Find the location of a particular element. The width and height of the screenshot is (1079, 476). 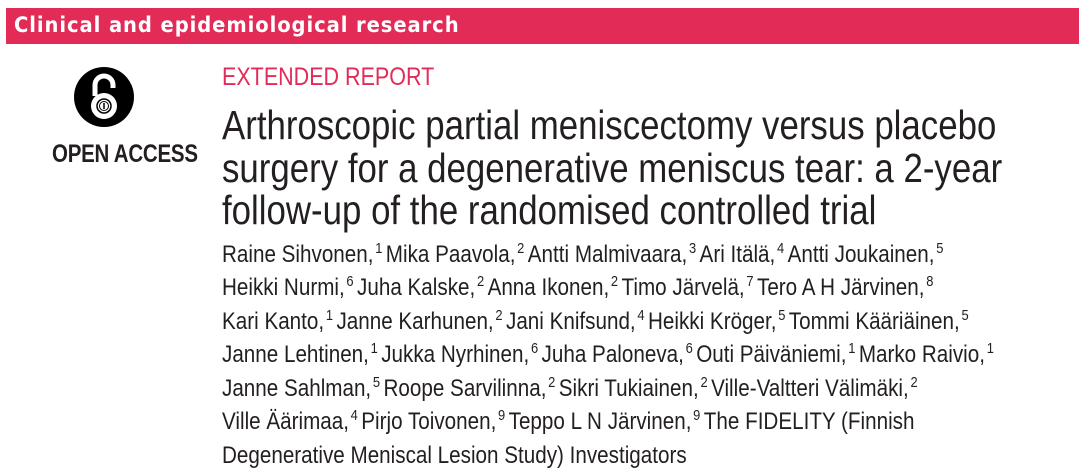

author-name: Tommi Kääriäinen, is located at coordinates (874, 321).